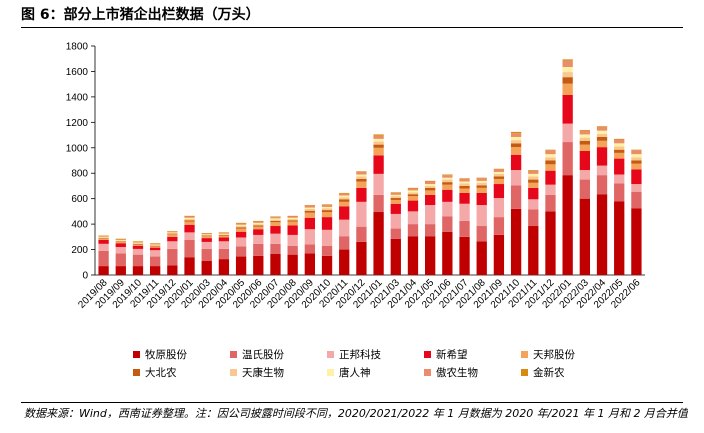 The width and height of the screenshot is (704, 433). What do you see at coordinates (352, 27) in the screenshot?
I see `title-rule` at bounding box center [352, 27].